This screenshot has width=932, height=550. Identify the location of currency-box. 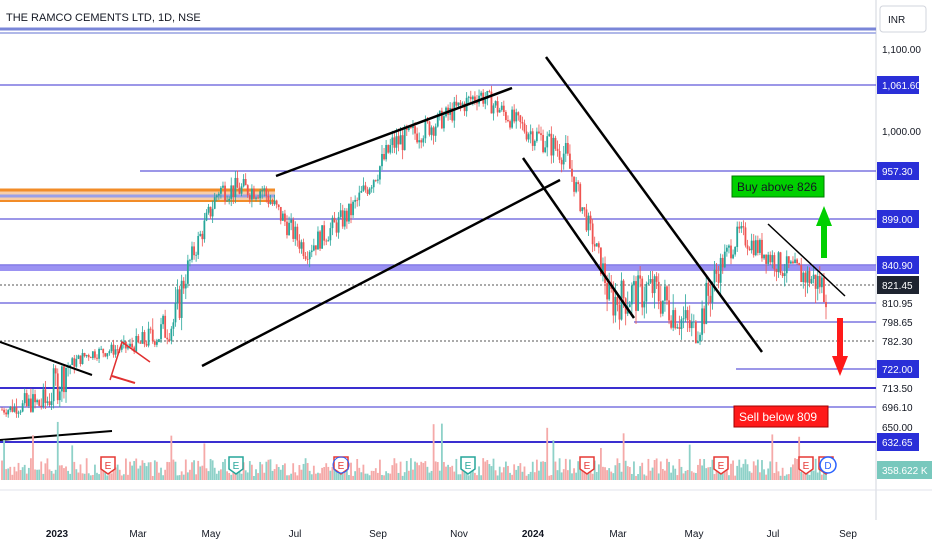
(903, 19).